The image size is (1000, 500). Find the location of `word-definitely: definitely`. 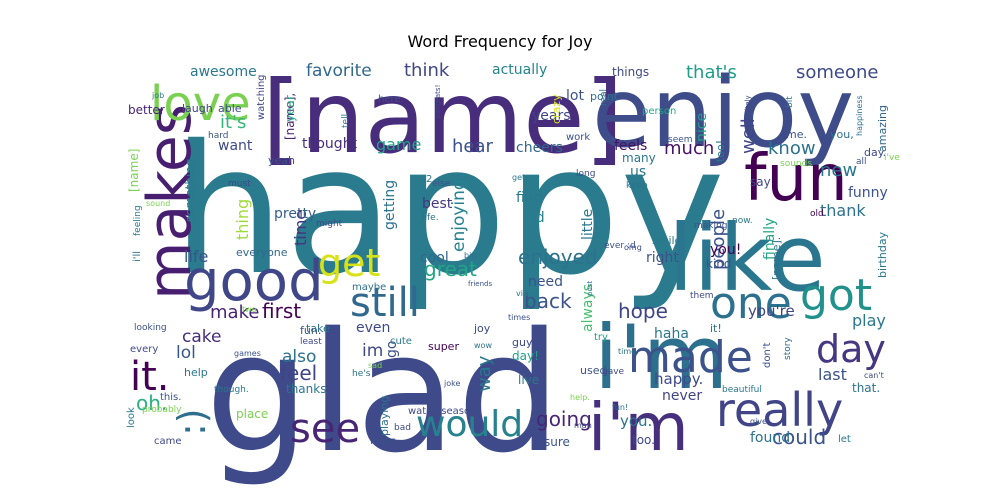

word-definitely: definitely is located at coordinates (748, 111).